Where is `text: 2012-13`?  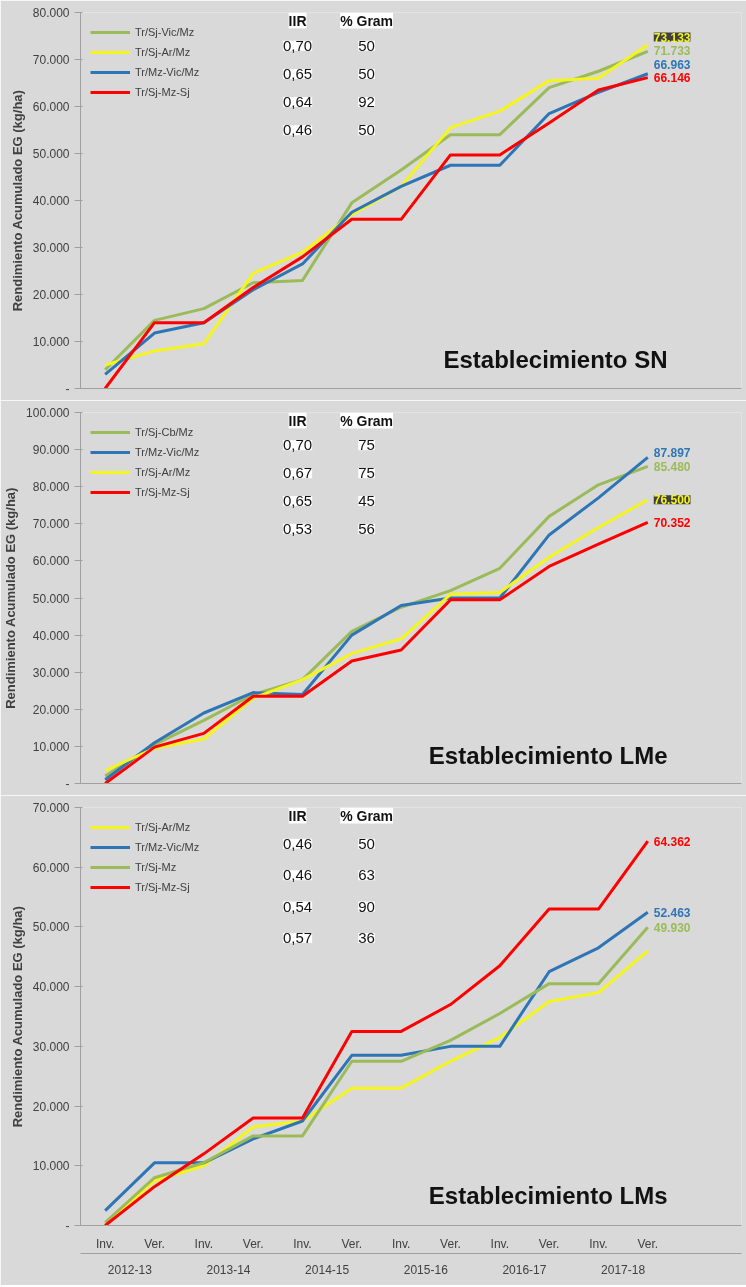 text: 2012-13 is located at coordinates (130, 1269).